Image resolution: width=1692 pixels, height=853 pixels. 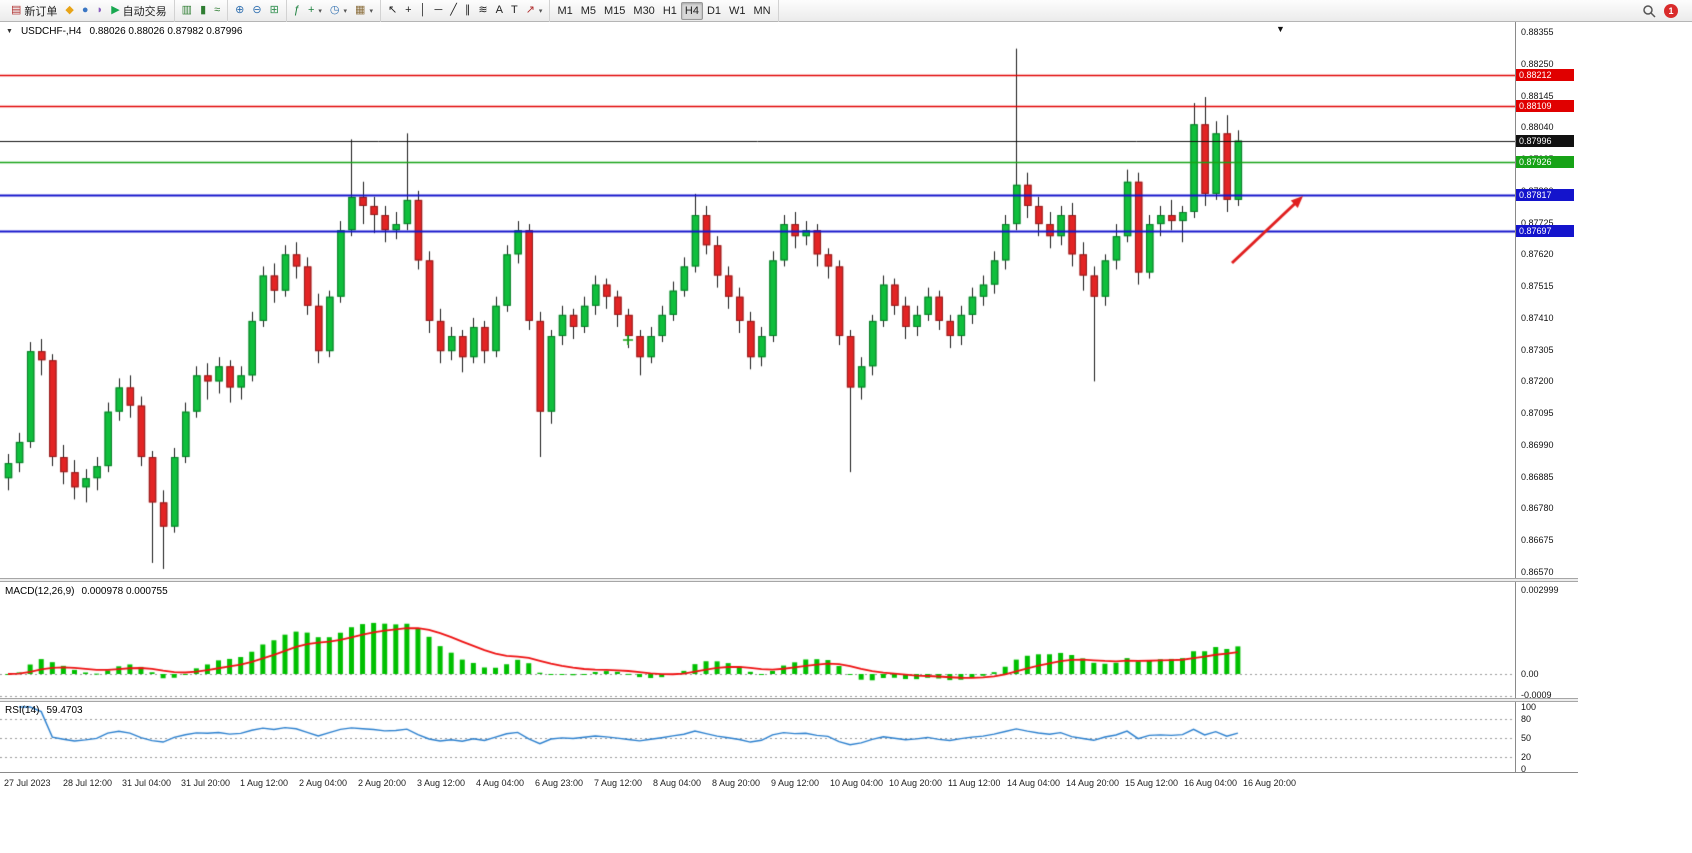 I want to click on timeframe-h4-button: H4, so click(x=691, y=10).